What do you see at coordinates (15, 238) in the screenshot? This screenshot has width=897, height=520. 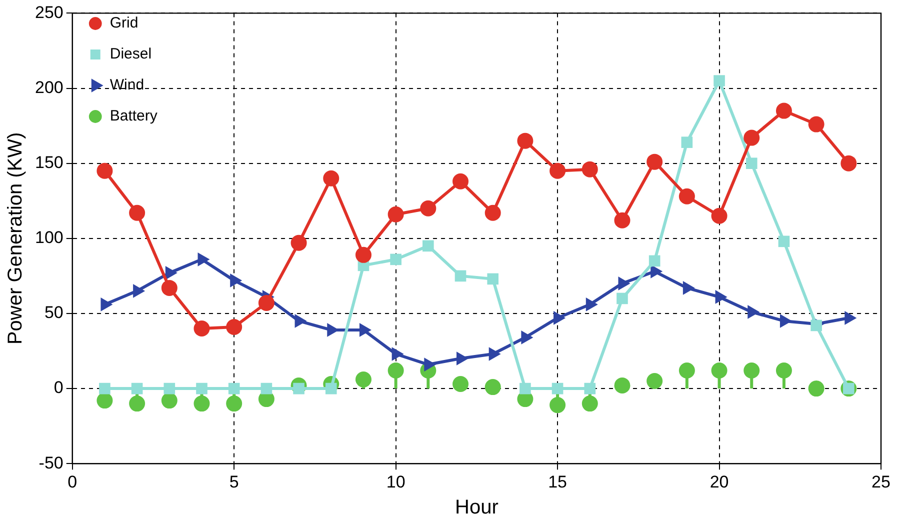 I see `y-axis-title: Power Generation (KW)` at bounding box center [15, 238].